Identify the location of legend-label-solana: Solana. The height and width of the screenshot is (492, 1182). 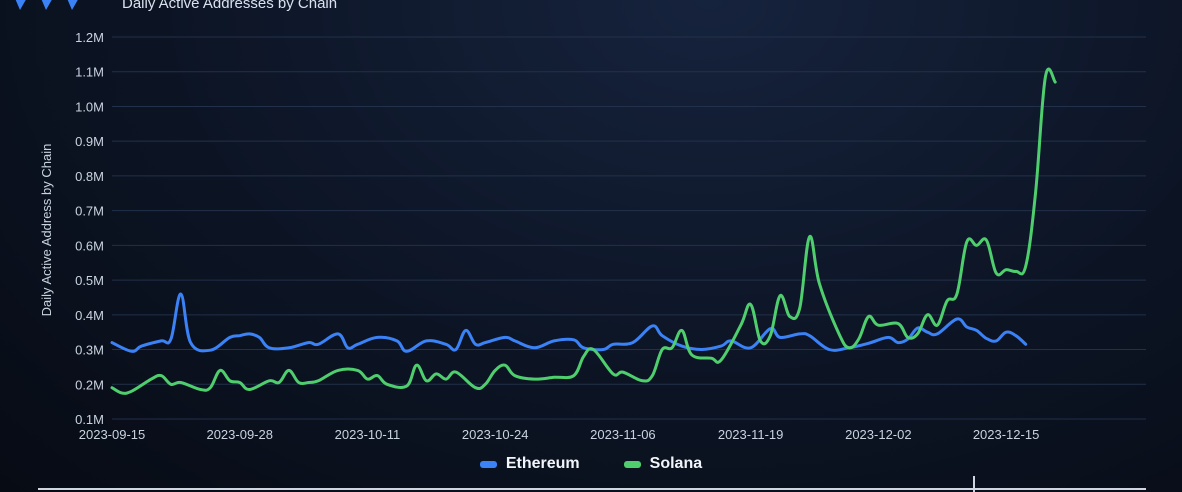
(676, 463).